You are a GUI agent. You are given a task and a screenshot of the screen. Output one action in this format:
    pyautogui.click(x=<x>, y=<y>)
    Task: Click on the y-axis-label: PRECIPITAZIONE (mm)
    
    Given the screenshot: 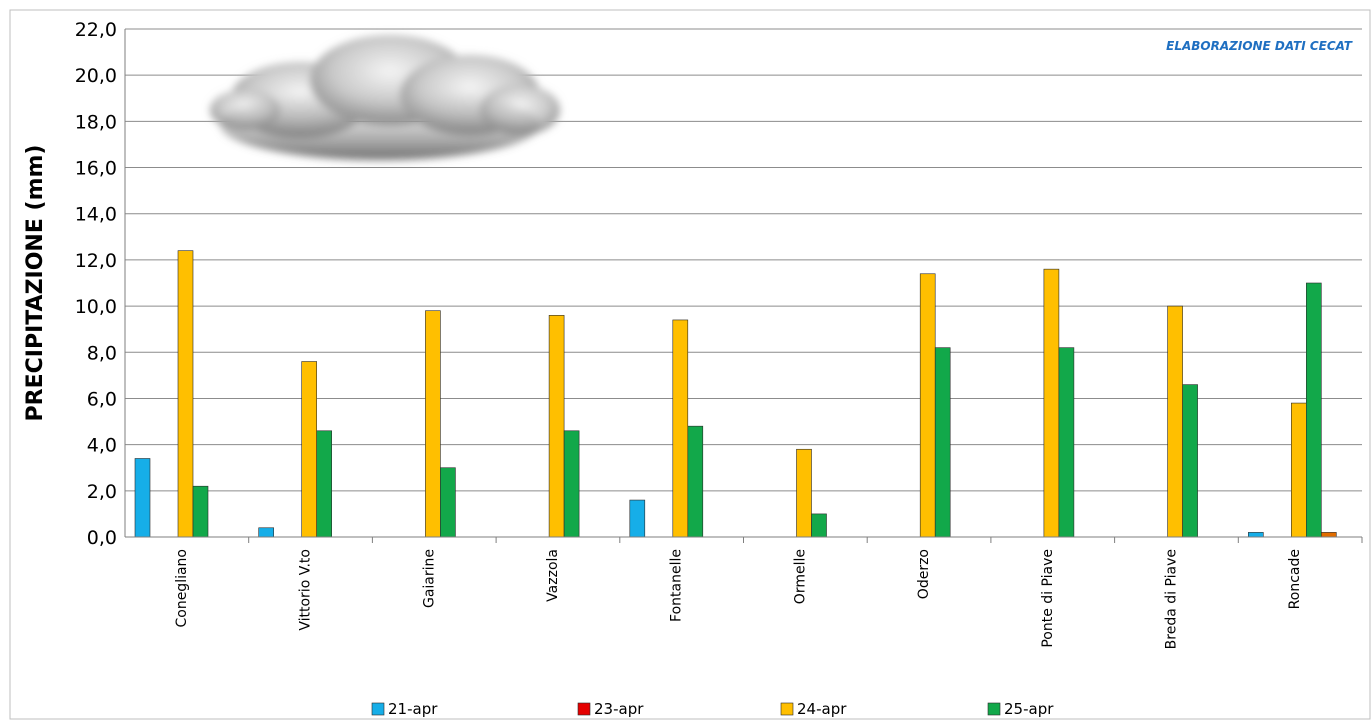 What is the action you would take?
    pyautogui.click(x=35, y=283)
    